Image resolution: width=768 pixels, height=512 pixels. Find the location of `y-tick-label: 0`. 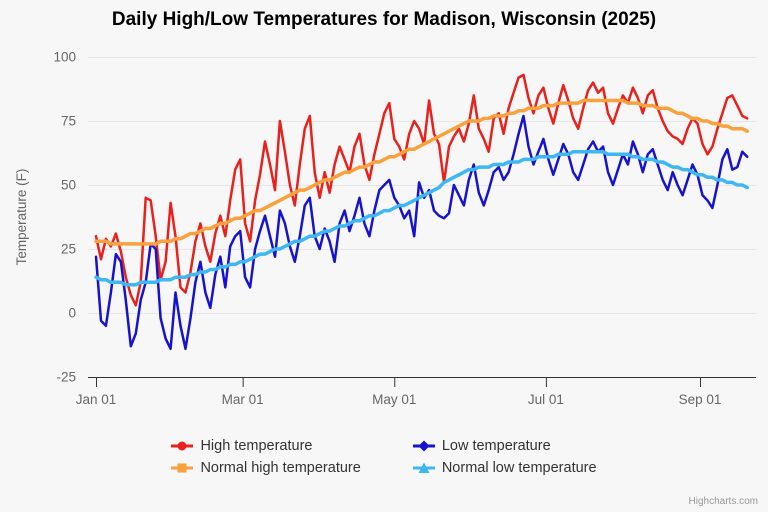

y-tick-label: 0 is located at coordinates (72, 313).